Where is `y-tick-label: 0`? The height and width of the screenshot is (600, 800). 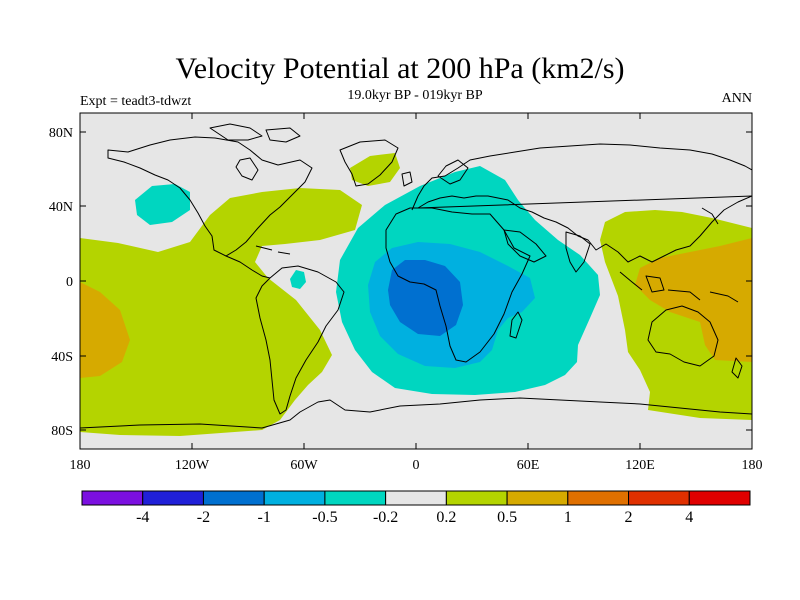
y-tick-label: 0 is located at coordinates (69, 282).